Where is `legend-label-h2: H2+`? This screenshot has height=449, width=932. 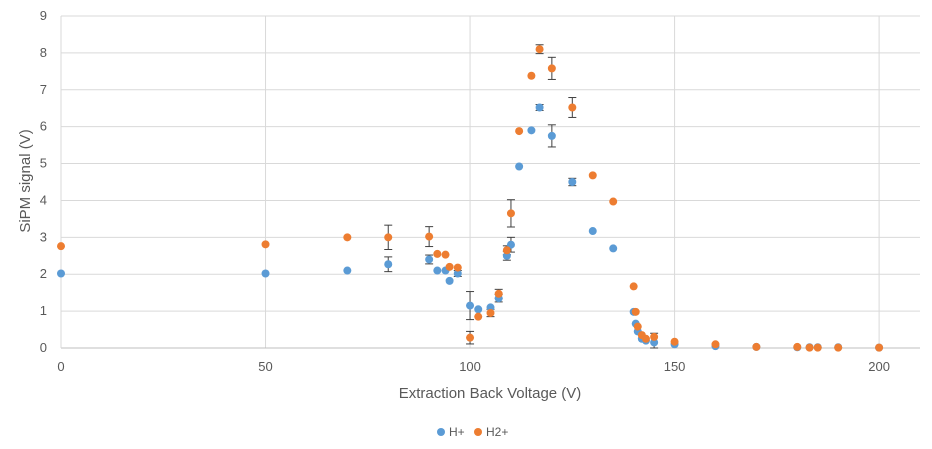
legend-label-h2: H2+ is located at coordinates (497, 432).